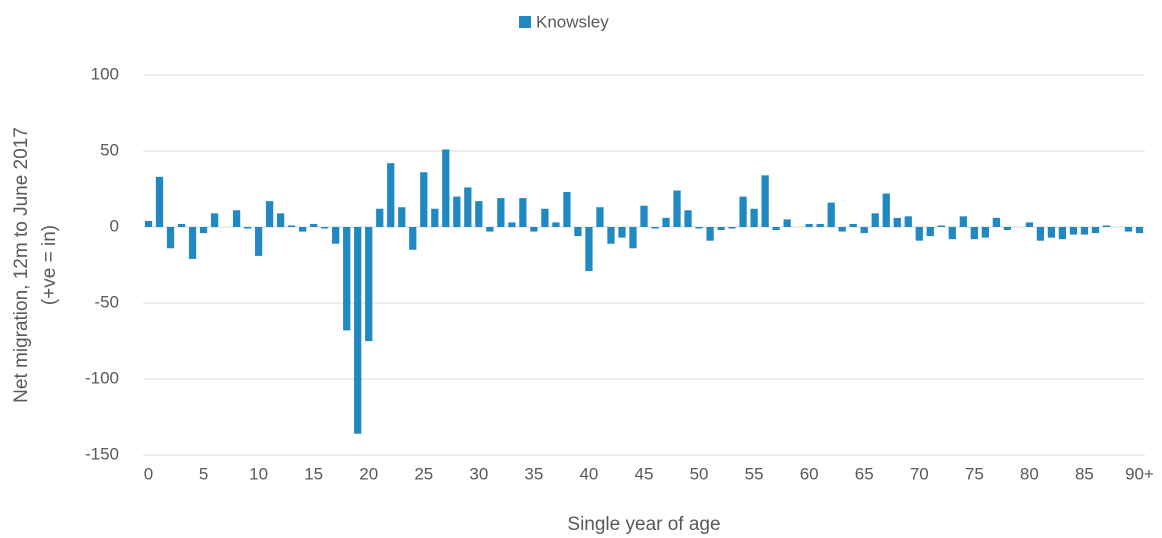 Image resolution: width=1162 pixels, height=538 pixels. What do you see at coordinates (919, 473) in the screenshot?
I see `x-tick-label: 70` at bounding box center [919, 473].